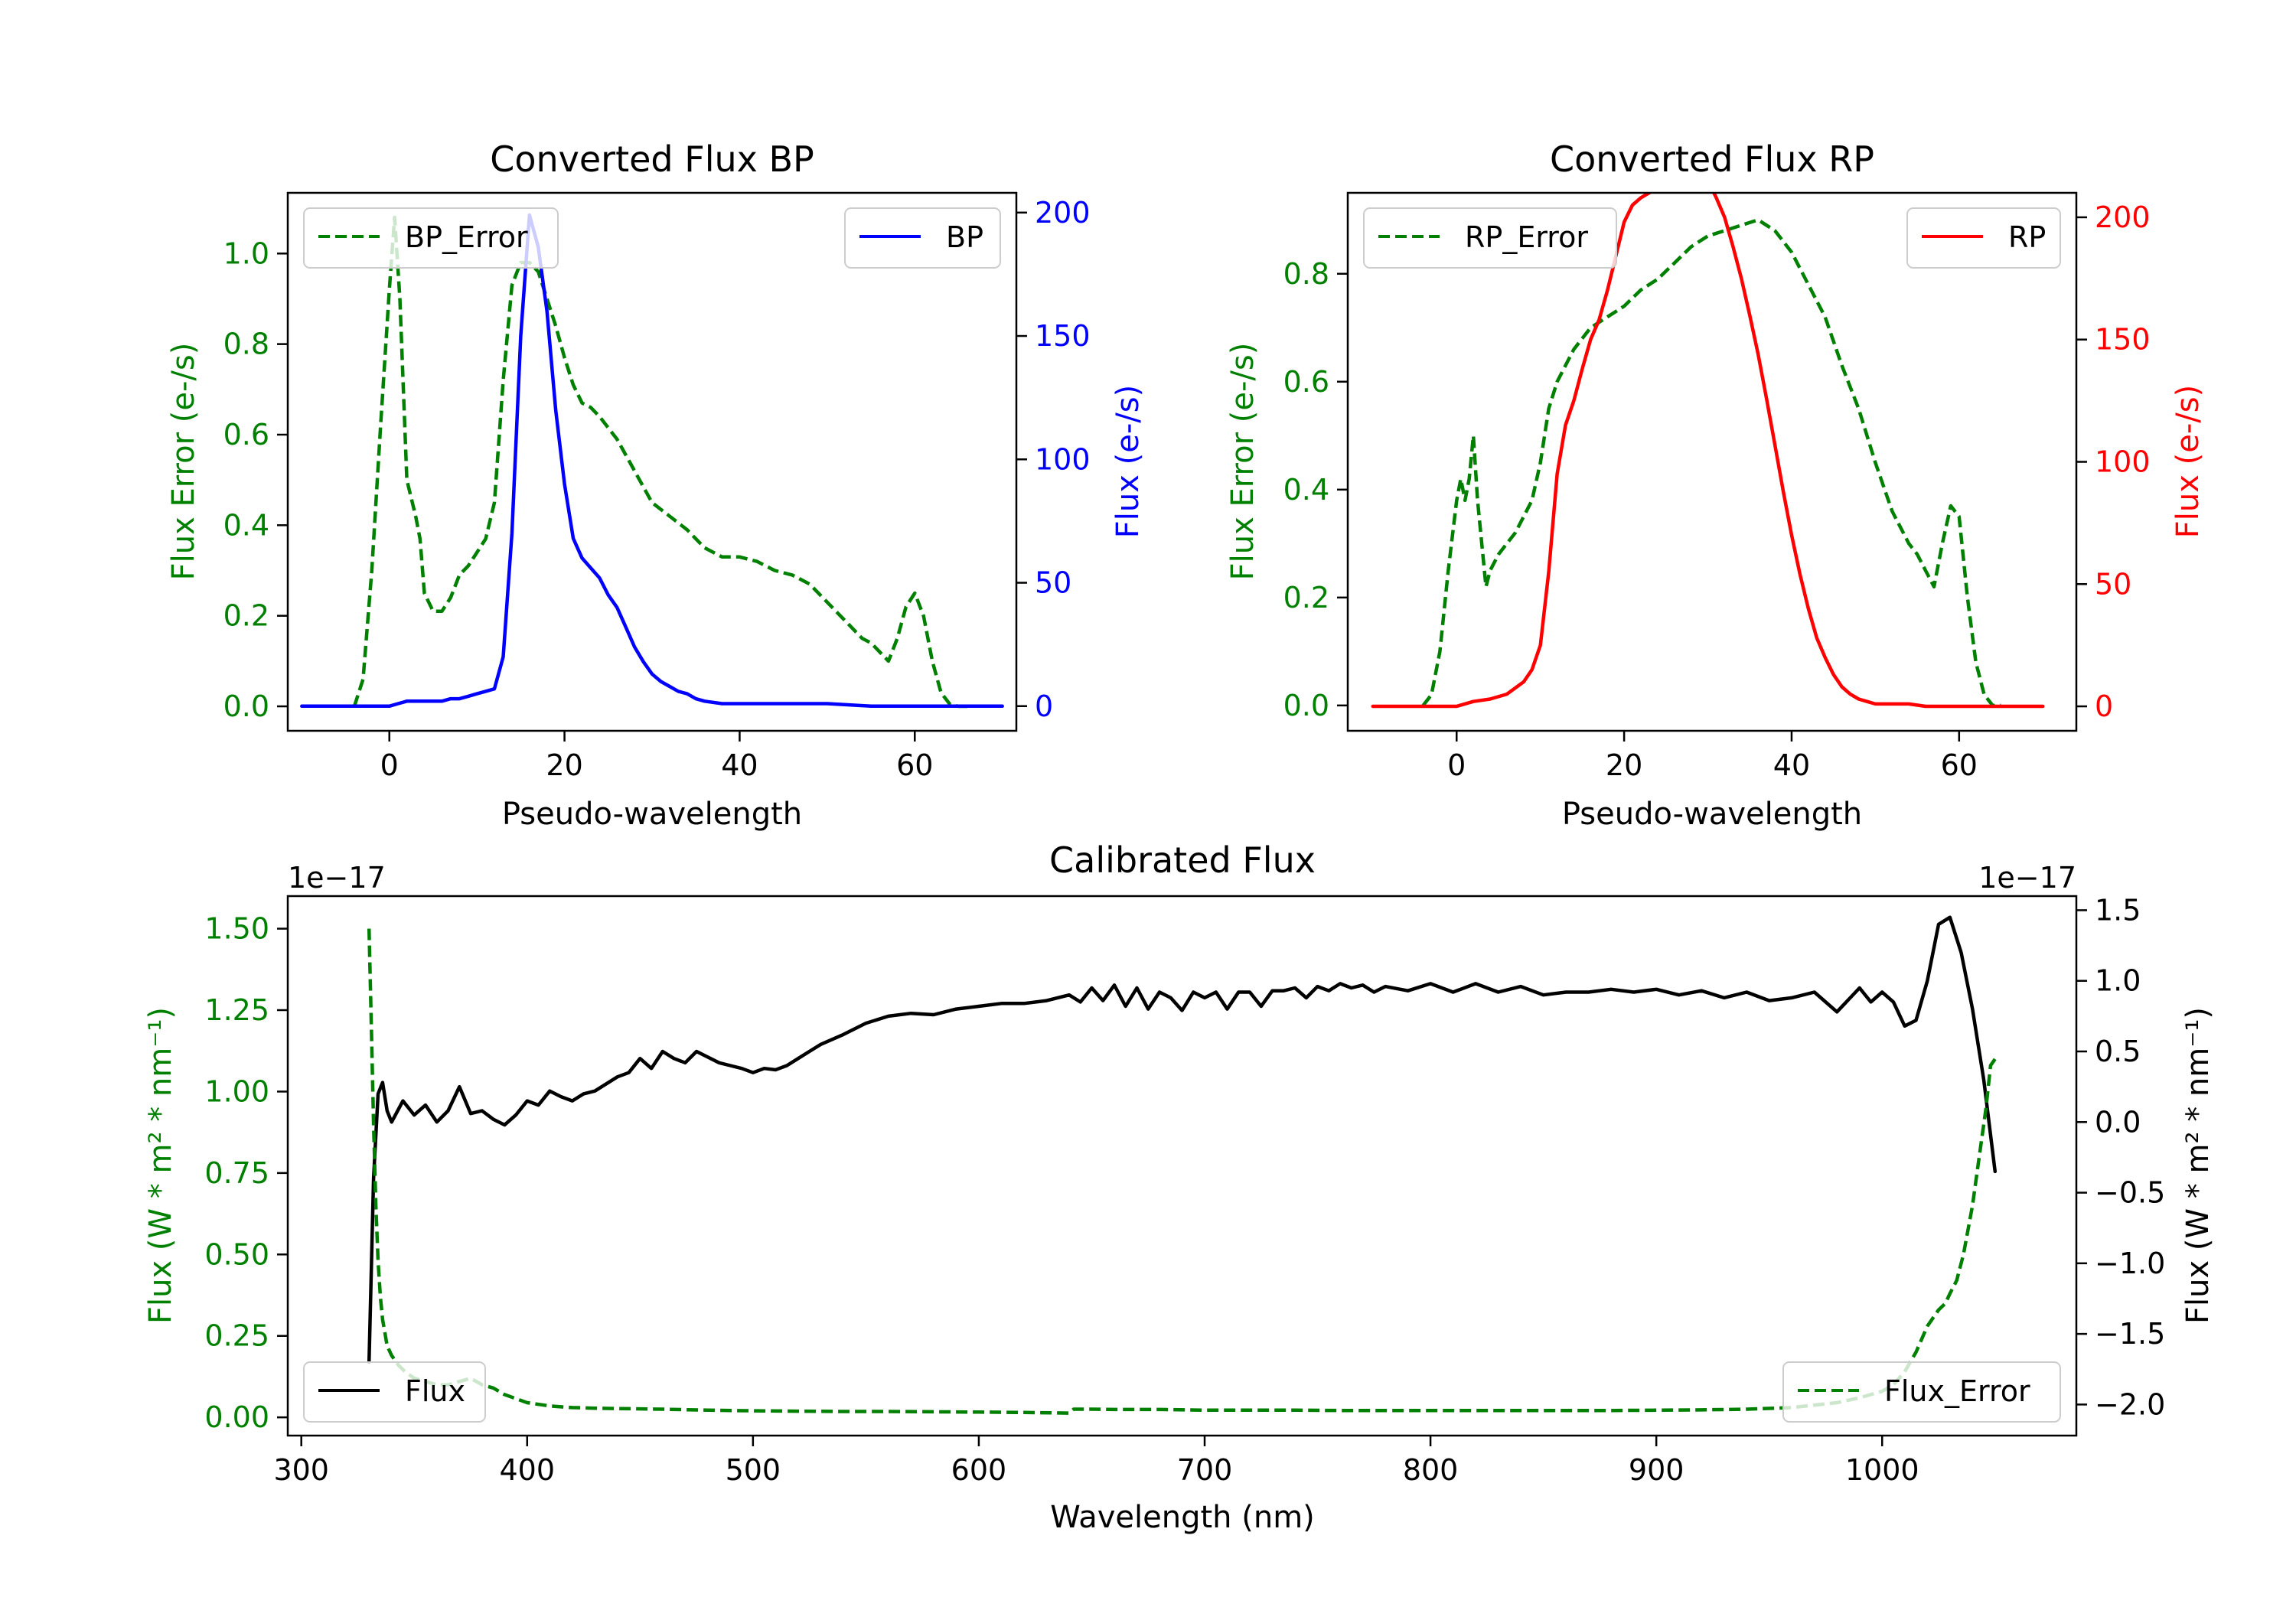  What do you see at coordinates (652, 814) in the screenshot?
I see `bp-x-axis-label: Pseudo-wavelength` at bounding box center [652, 814].